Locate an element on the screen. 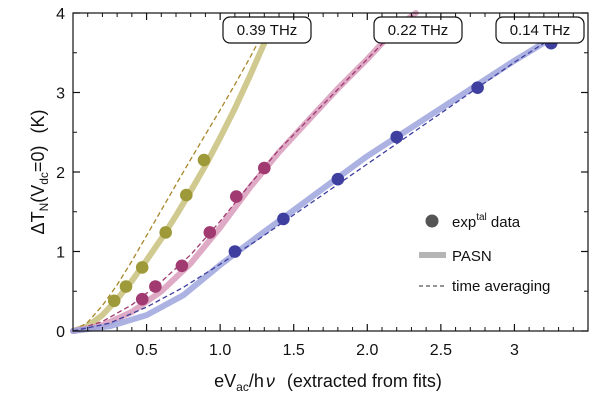 This screenshot has height=396, width=598. legend-dashed-label: time averaging is located at coordinates (501, 286).